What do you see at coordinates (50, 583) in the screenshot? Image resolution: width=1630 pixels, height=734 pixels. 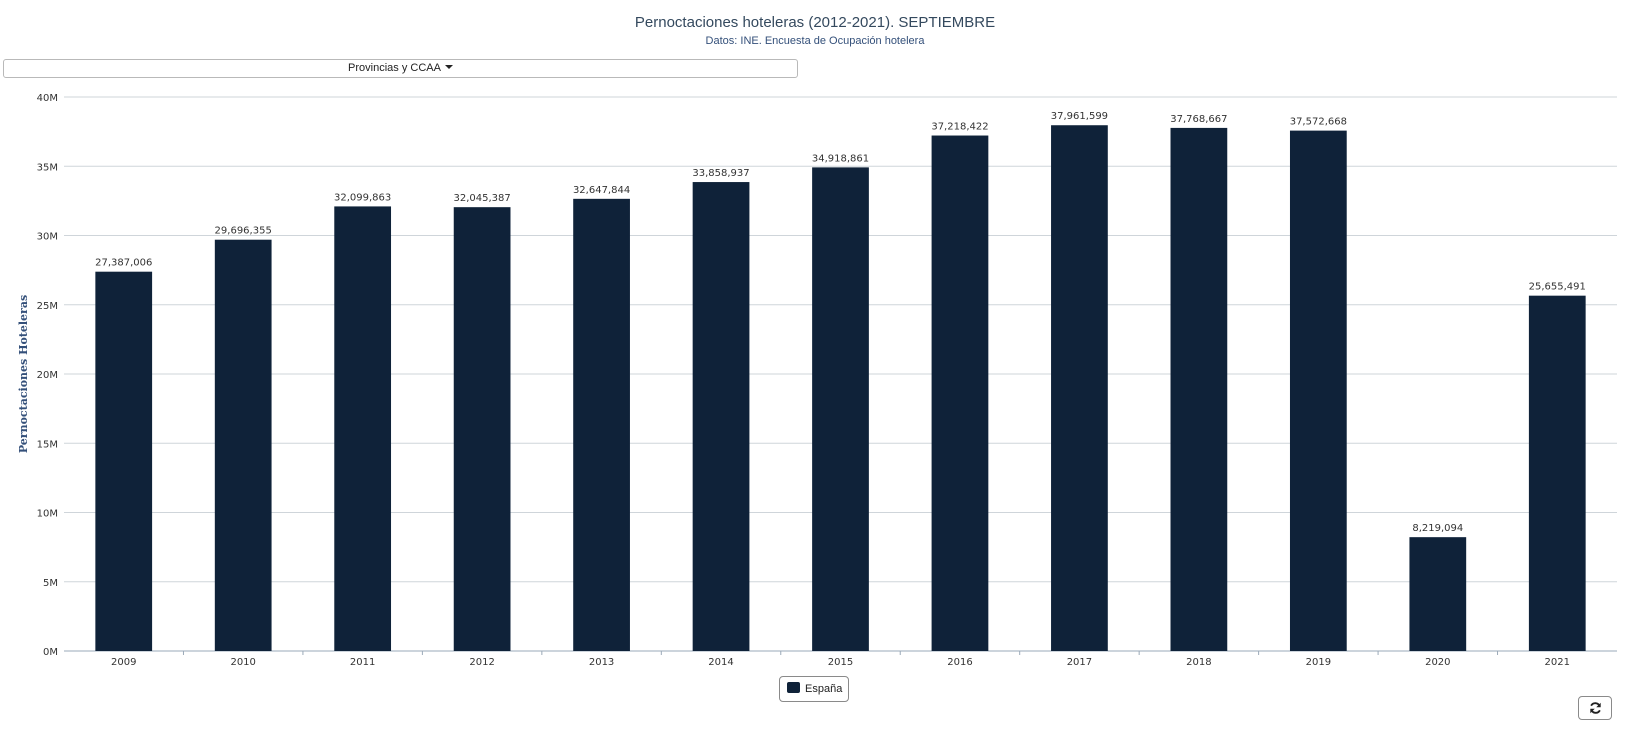 I see `y-tick-label: 5M` at bounding box center [50, 583].